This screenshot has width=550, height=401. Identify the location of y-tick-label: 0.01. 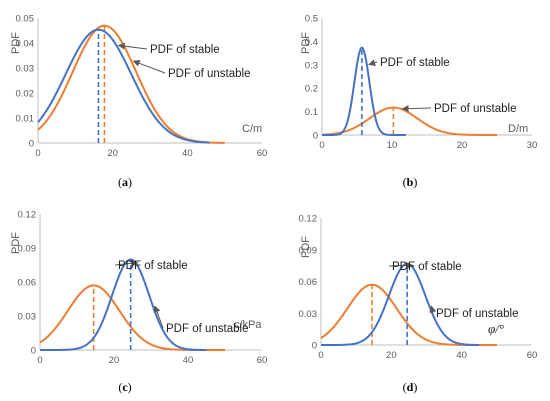
(25, 119).